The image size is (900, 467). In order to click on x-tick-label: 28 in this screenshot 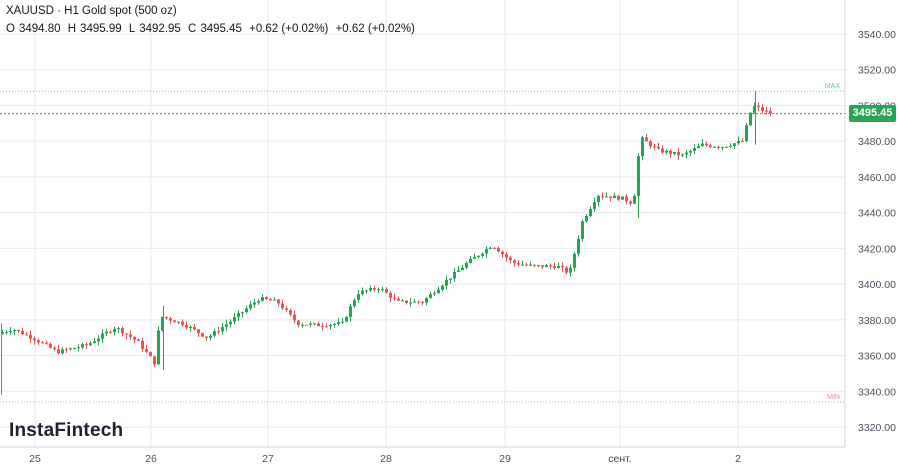, I will do `click(386, 459)`.